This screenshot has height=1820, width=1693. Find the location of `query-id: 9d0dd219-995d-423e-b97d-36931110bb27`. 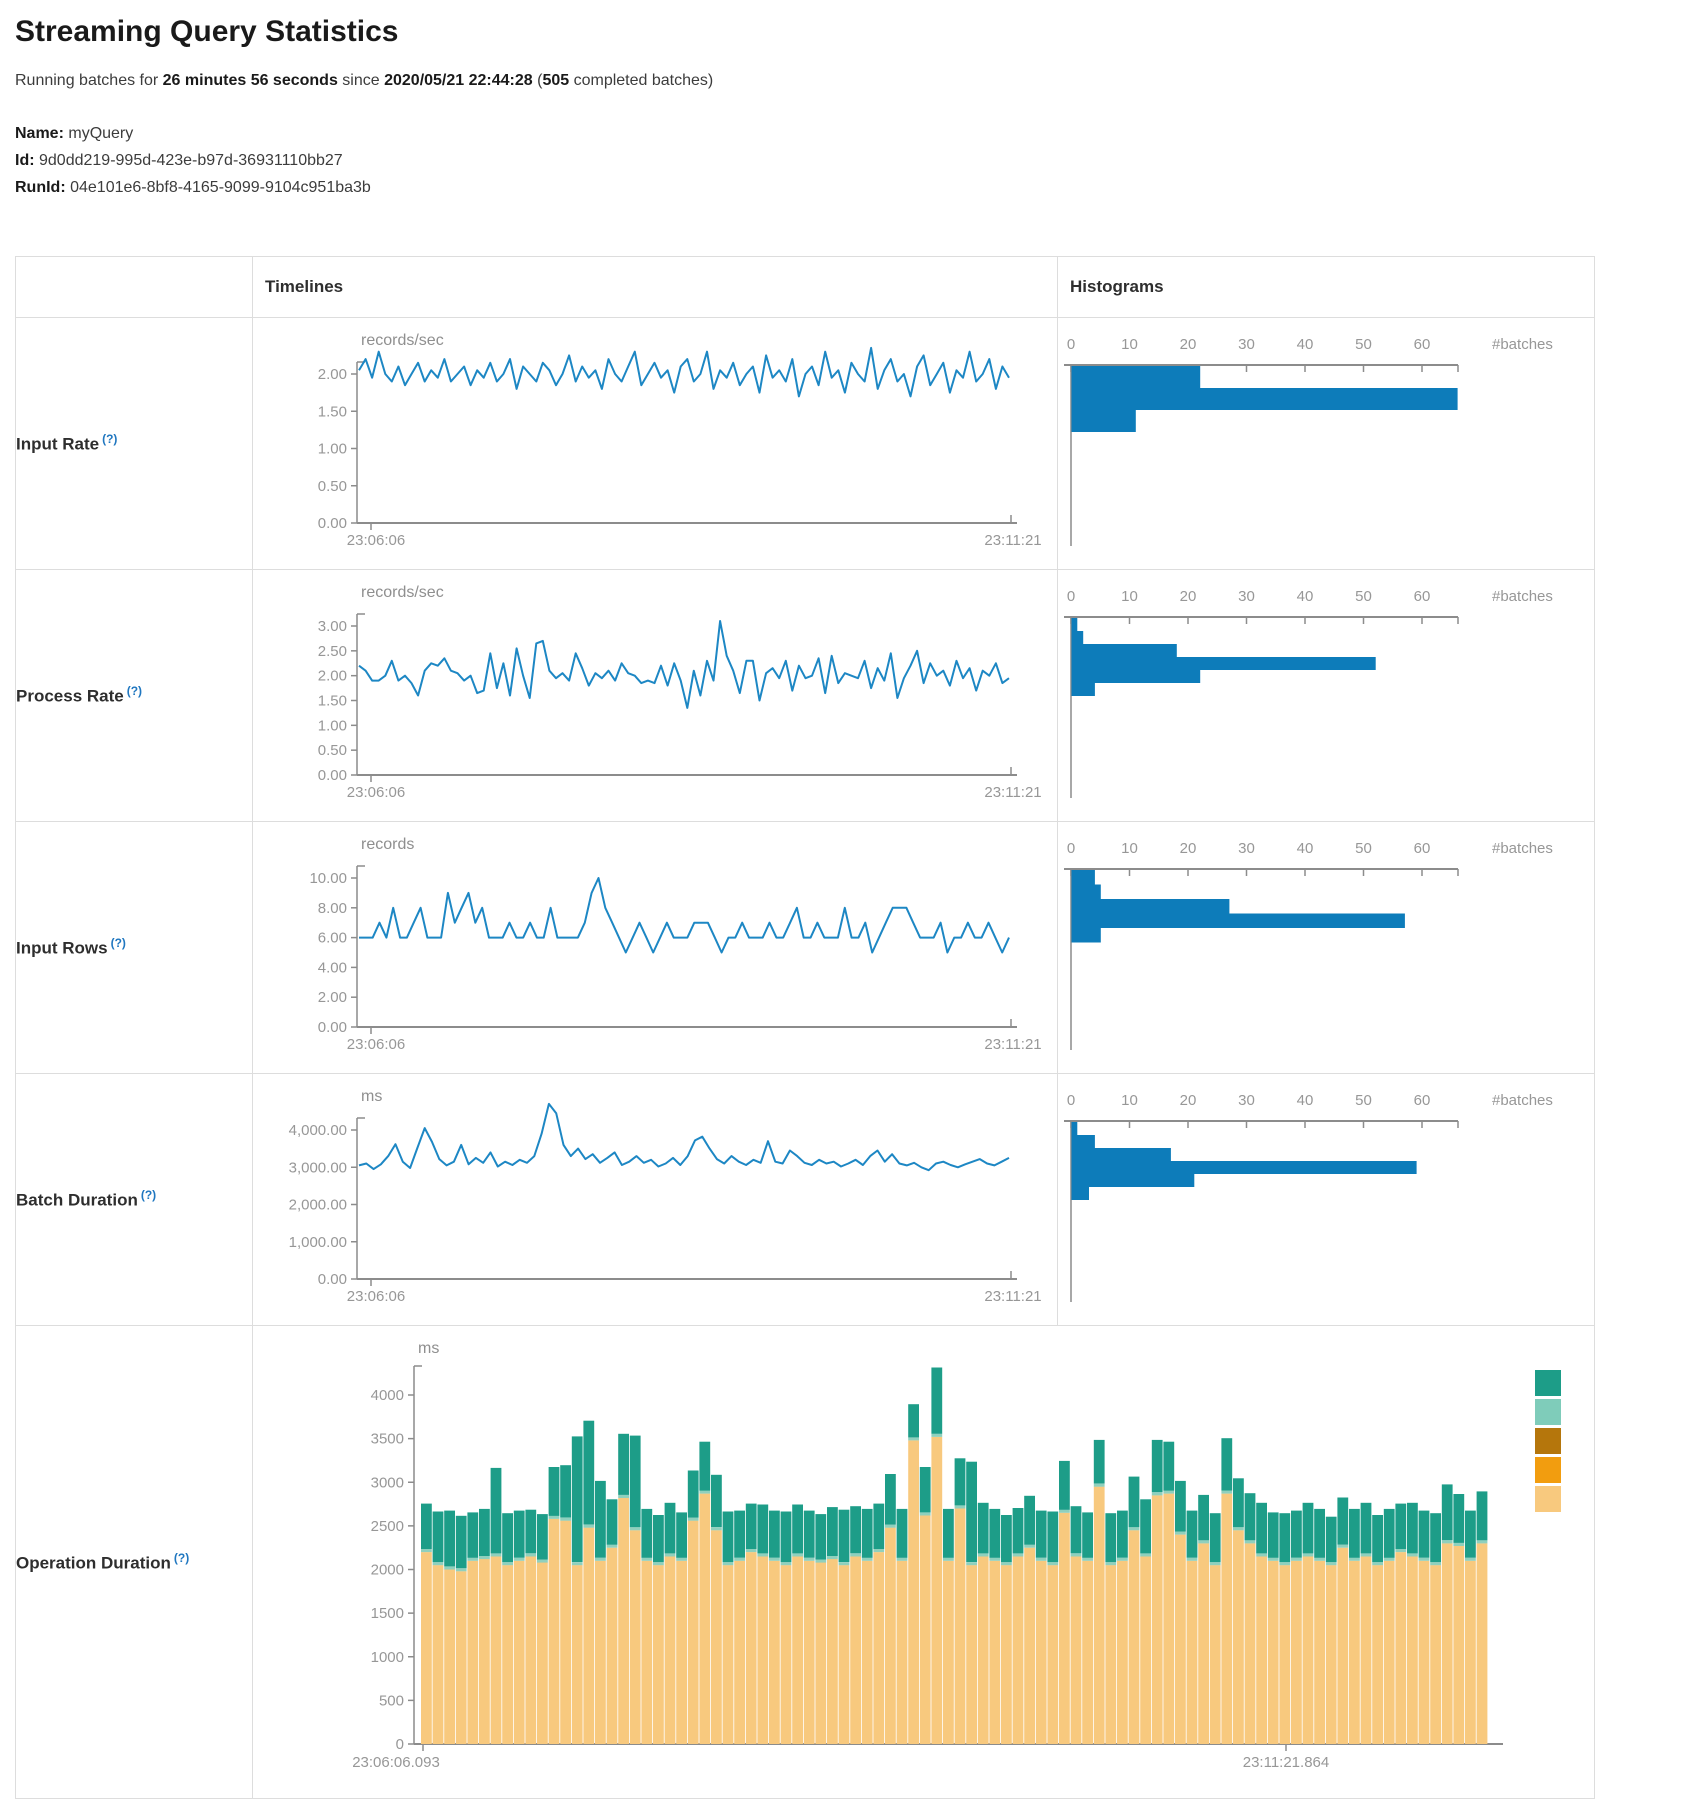

query-id: 9d0dd219-995d-423e-b97d-36931110bb27 is located at coordinates (191, 160).